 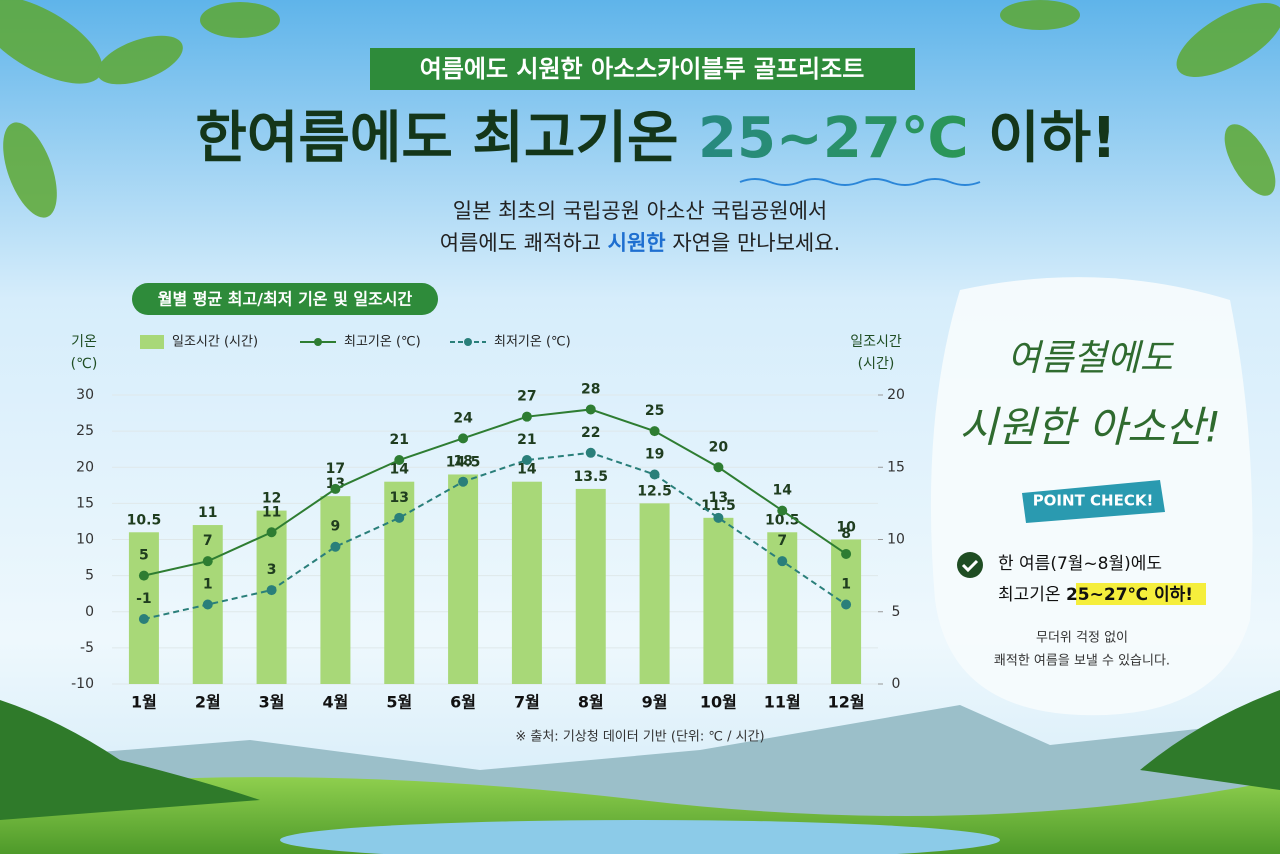 What do you see at coordinates (1082, 661) in the screenshot?
I see `note: 쾌적한 여름을 보낼 수 있습니다.` at bounding box center [1082, 661].